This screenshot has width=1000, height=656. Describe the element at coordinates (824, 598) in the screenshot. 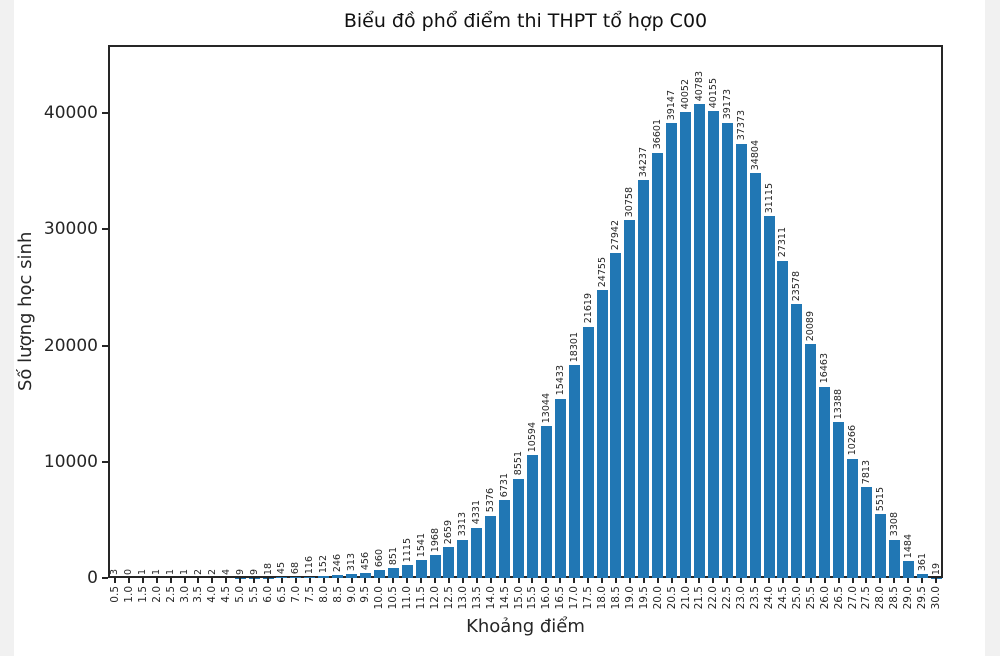

I see `x-tick-label: 26.0` at that location.